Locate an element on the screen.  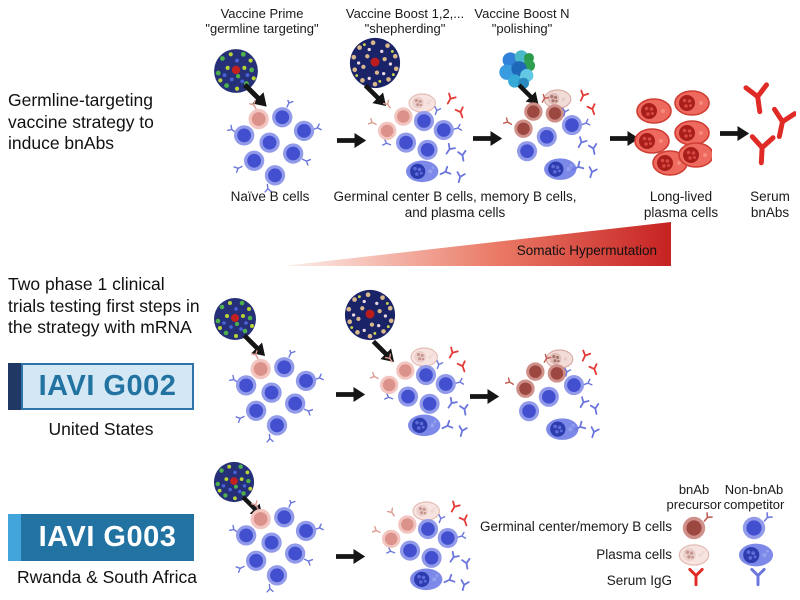
stage-subtitle: "germline targeting" is located at coordinates (262, 29).